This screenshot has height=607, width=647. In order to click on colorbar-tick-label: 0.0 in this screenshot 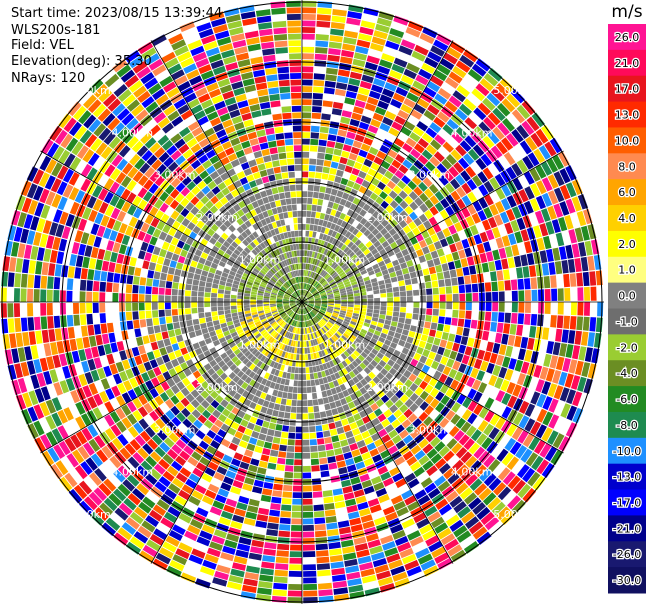, I will do `click(627, 296)`.